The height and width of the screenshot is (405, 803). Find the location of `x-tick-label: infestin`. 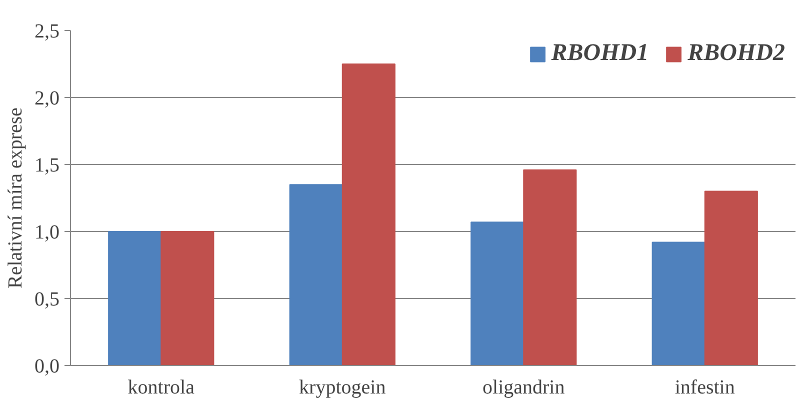

x-tick-label: infestin is located at coordinates (704, 387).